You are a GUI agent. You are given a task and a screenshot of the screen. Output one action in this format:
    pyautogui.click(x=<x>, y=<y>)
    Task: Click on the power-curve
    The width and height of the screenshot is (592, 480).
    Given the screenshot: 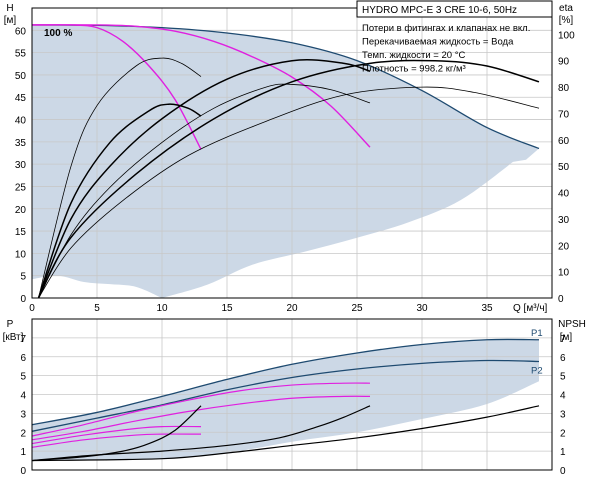 What is the action you would take?
    pyautogui.click(x=285, y=395)
    